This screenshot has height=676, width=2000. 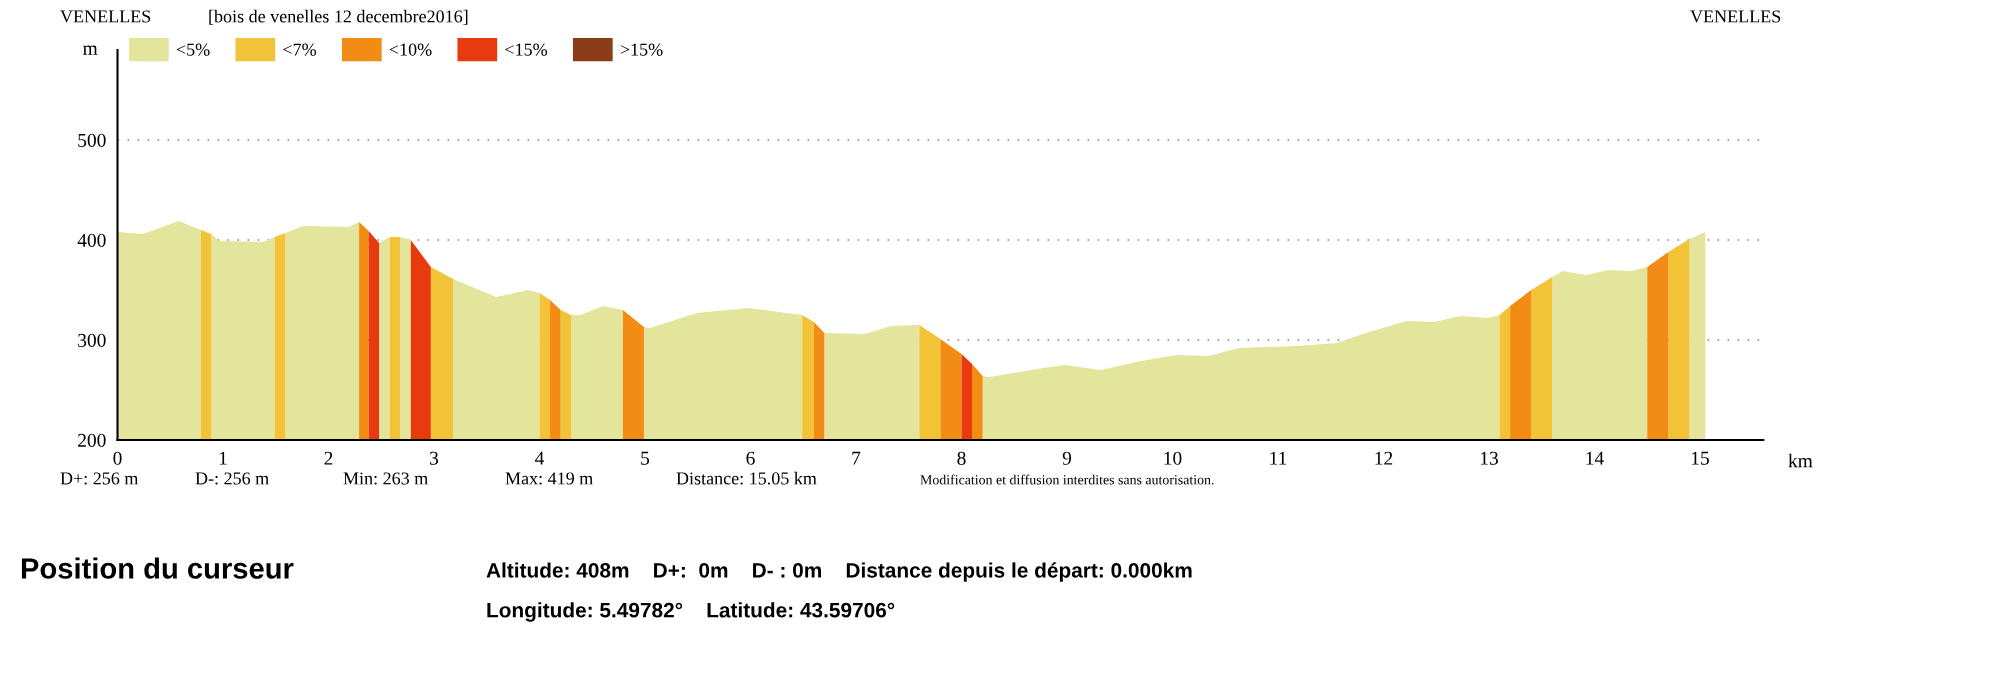 What do you see at coordinates (99, 478) in the screenshot?
I see `text: D+: 256 m` at bounding box center [99, 478].